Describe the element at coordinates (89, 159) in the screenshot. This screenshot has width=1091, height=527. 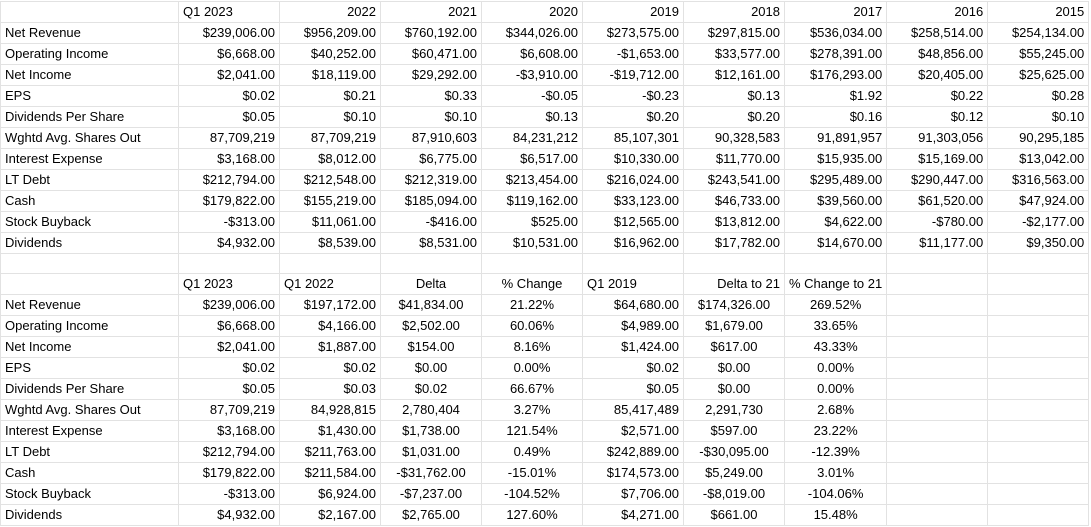
I see `row-label-cell: Interest Expense` at that location.